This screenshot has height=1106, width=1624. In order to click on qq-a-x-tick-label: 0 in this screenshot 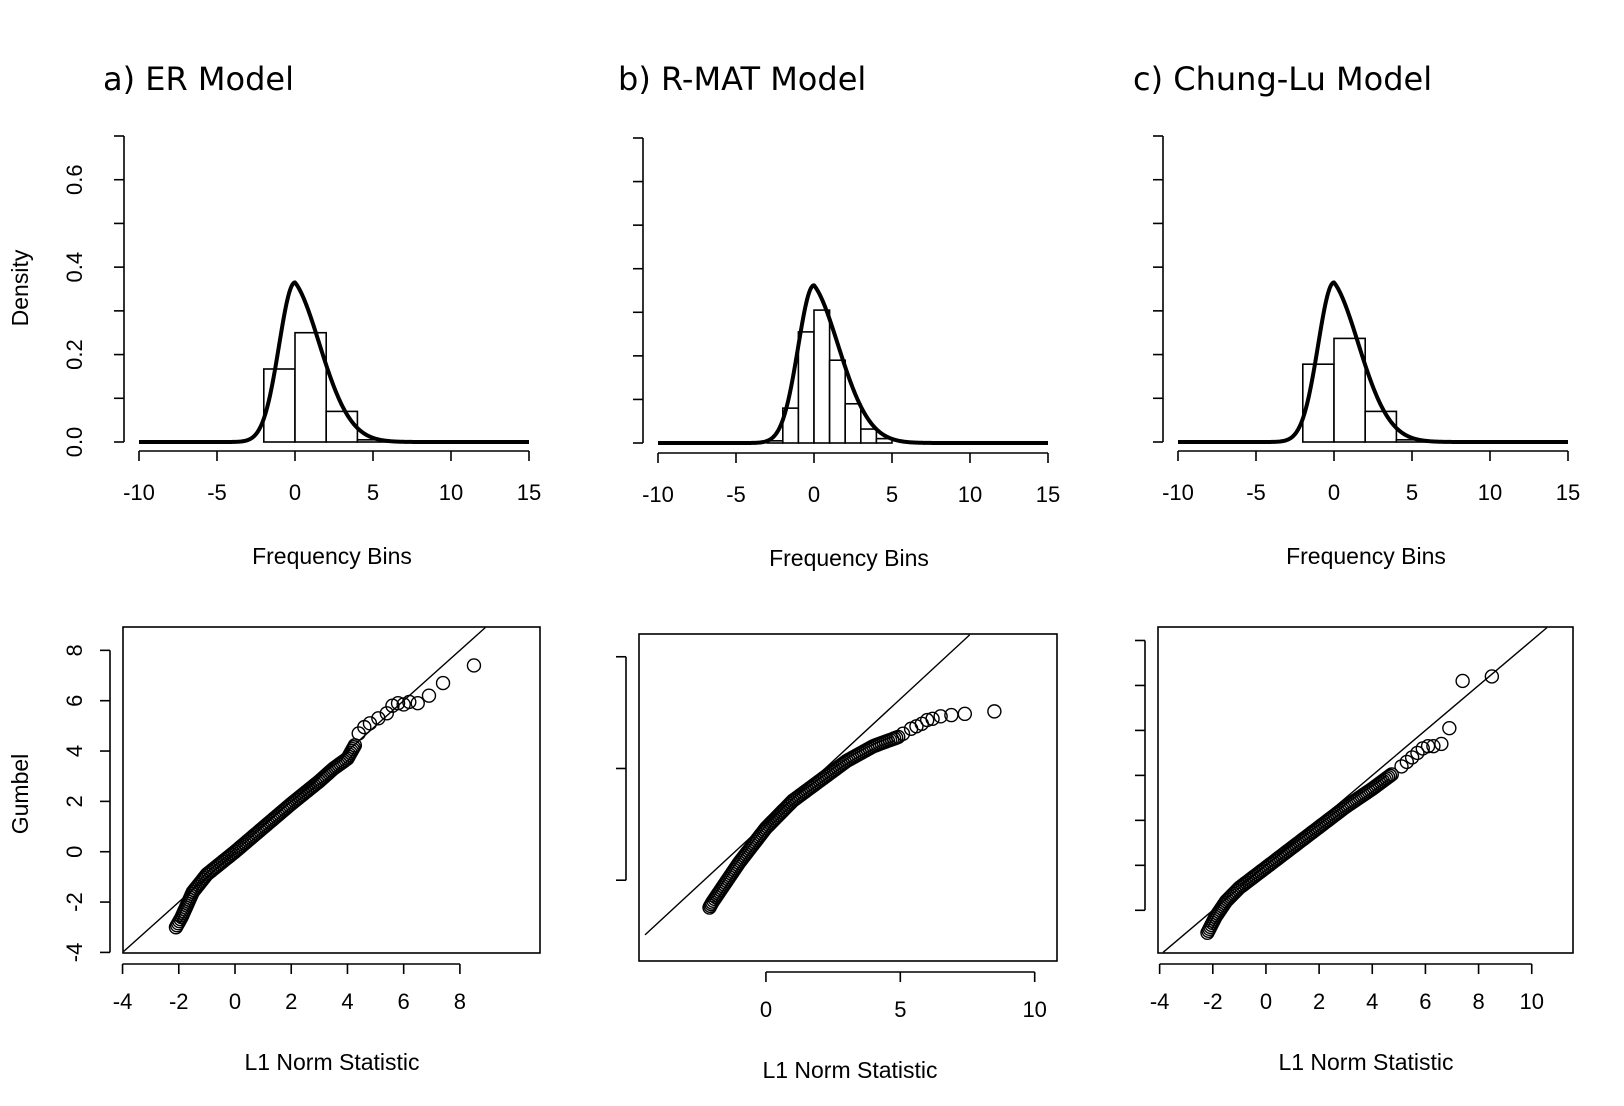, I will do `click(235, 1001)`.